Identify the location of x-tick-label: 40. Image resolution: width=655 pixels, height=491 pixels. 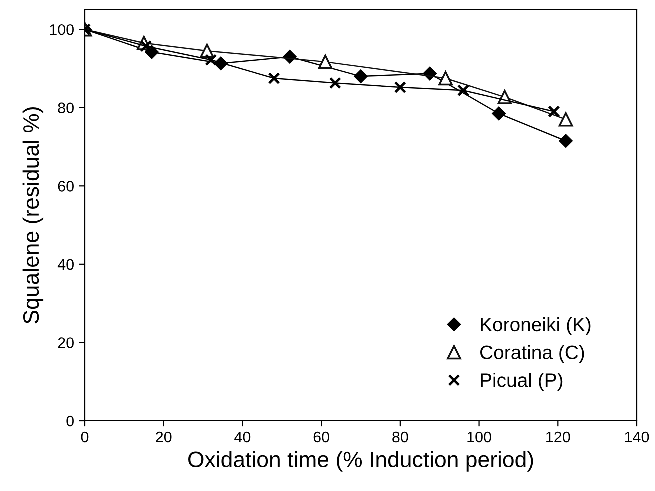
(242, 437).